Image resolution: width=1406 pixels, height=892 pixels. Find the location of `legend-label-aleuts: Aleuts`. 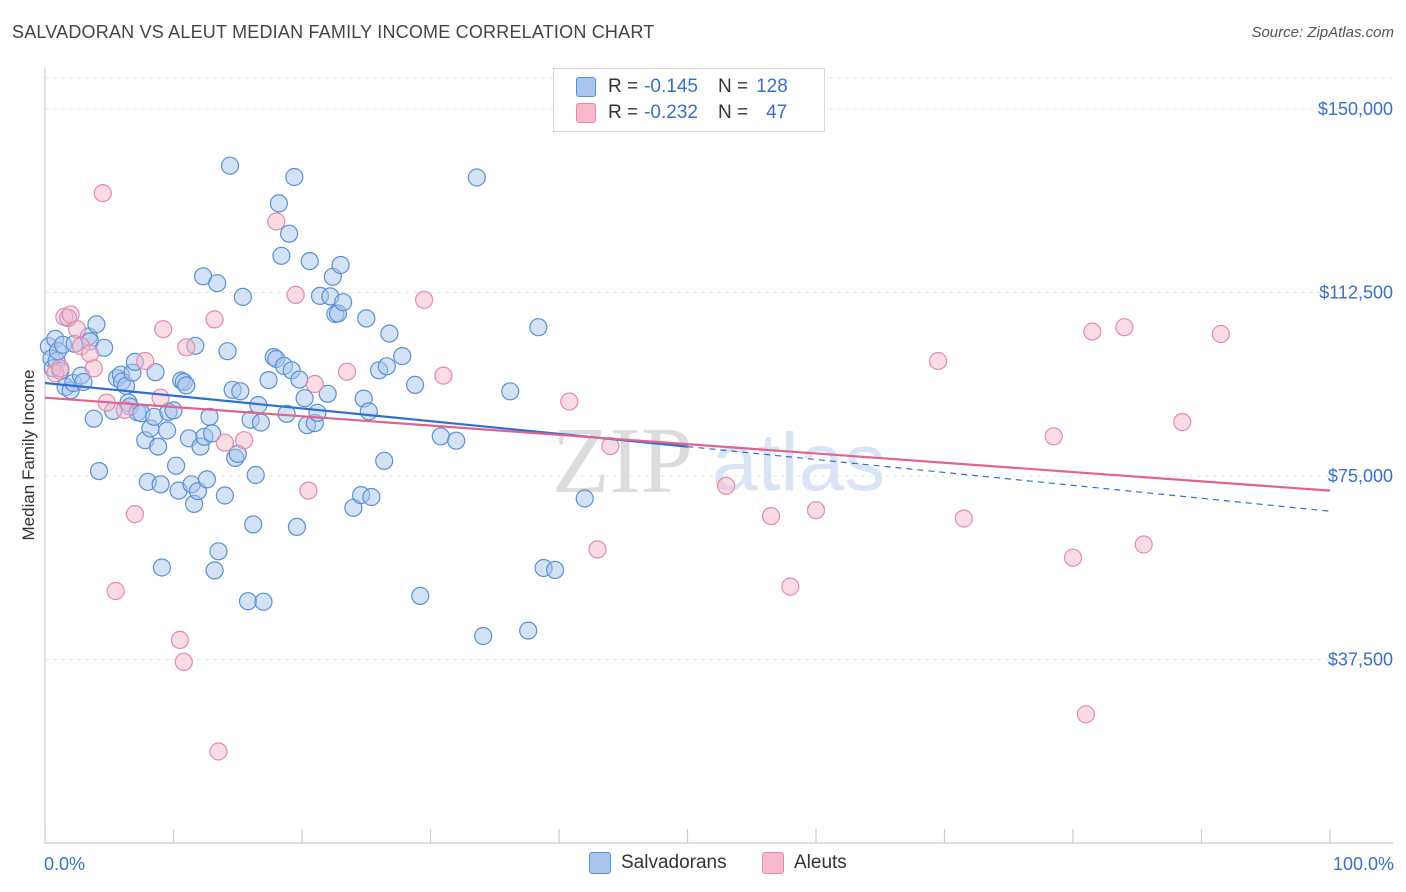

legend-label-aleuts: Aleuts is located at coordinates (820, 862).